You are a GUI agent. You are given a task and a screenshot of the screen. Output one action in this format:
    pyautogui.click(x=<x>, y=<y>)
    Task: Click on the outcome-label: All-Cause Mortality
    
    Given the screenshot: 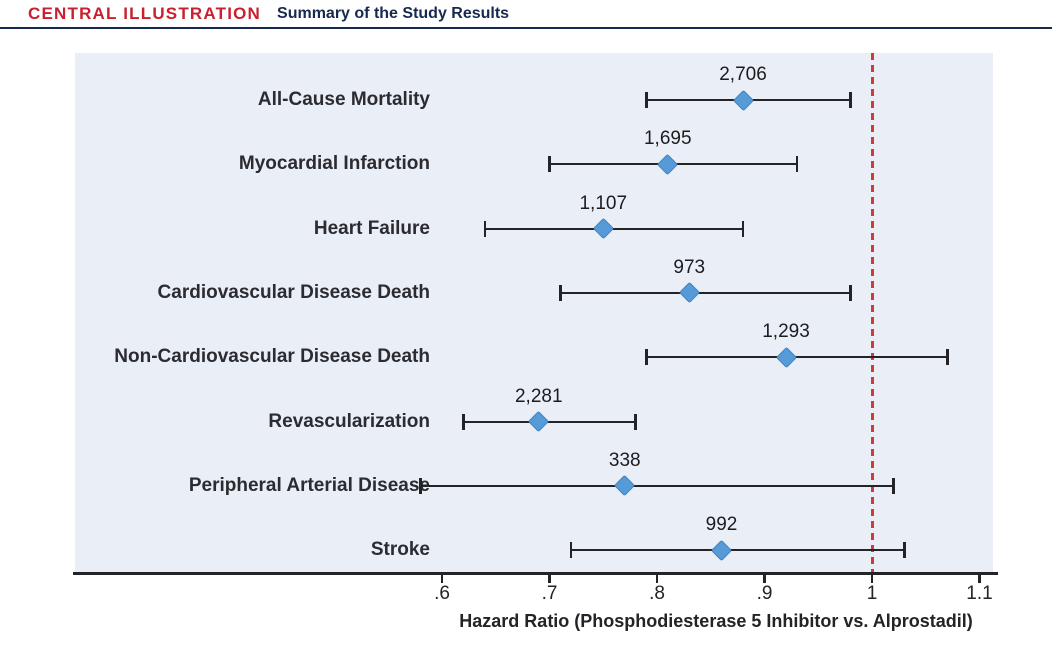 What is the action you would take?
    pyautogui.click(x=343, y=99)
    